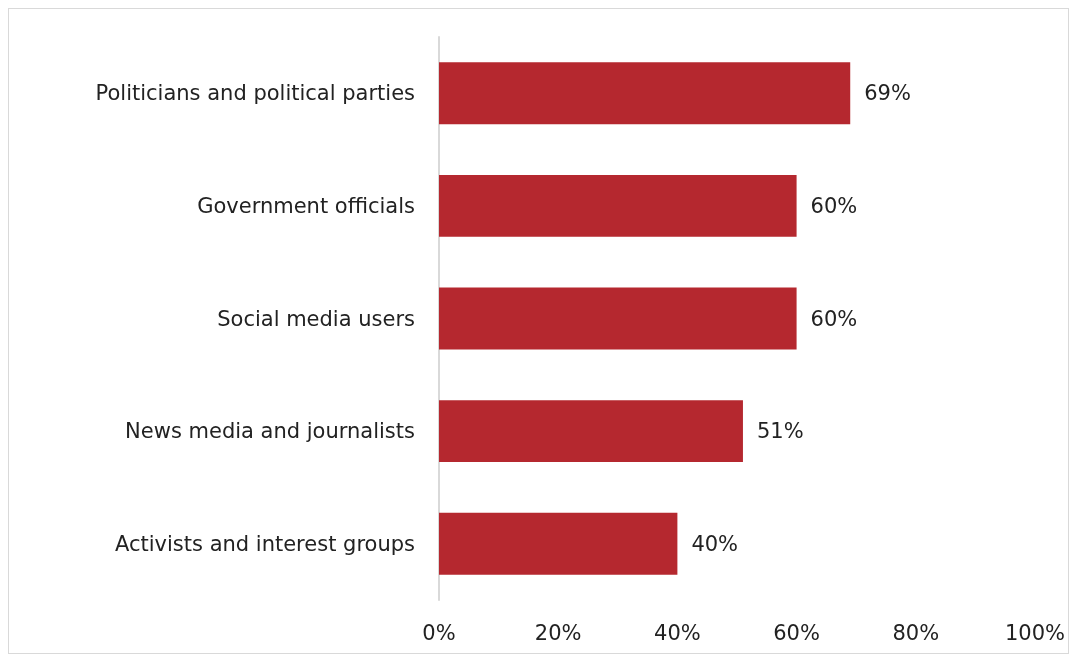 Image resolution: width=1077 pixels, height=662 pixels. Describe the element at coordinates (916, 632) in the screenshot. I see `x-tick-label: 80%` at that location.